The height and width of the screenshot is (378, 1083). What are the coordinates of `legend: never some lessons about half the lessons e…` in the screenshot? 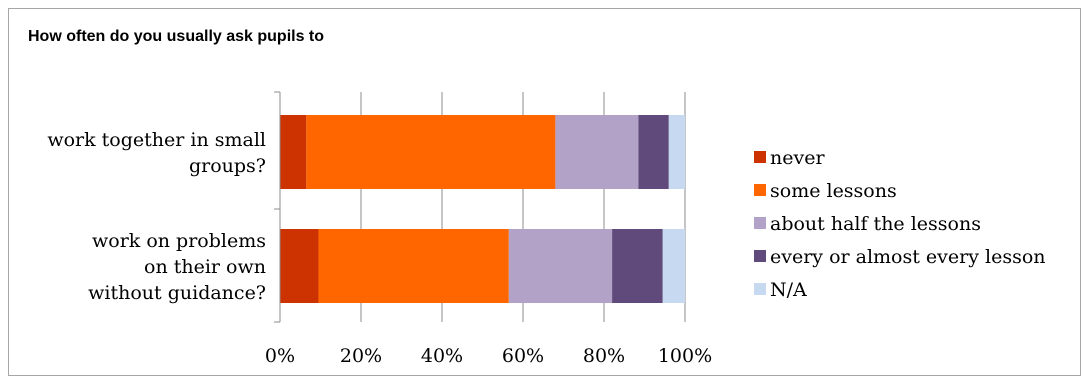 It's located at (900, 224).